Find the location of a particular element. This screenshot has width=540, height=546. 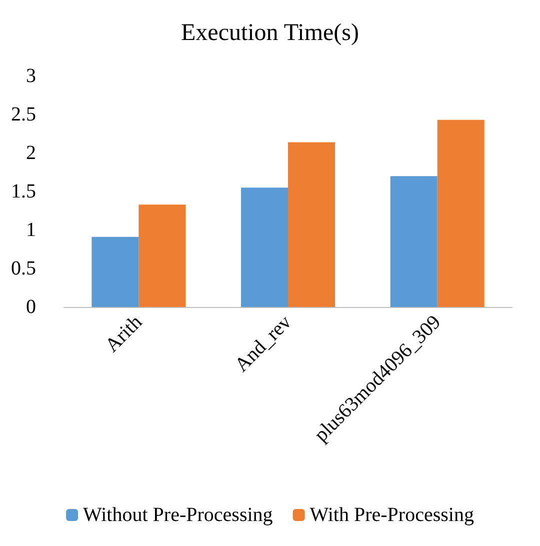

y-tick-label: 0 is located at coordinates (31, 307).